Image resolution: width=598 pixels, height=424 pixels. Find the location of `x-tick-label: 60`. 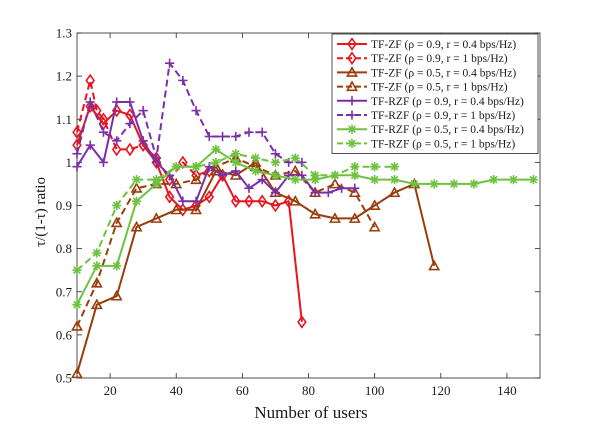

x-tick-label: 60 is located at coordinates (242, 390).